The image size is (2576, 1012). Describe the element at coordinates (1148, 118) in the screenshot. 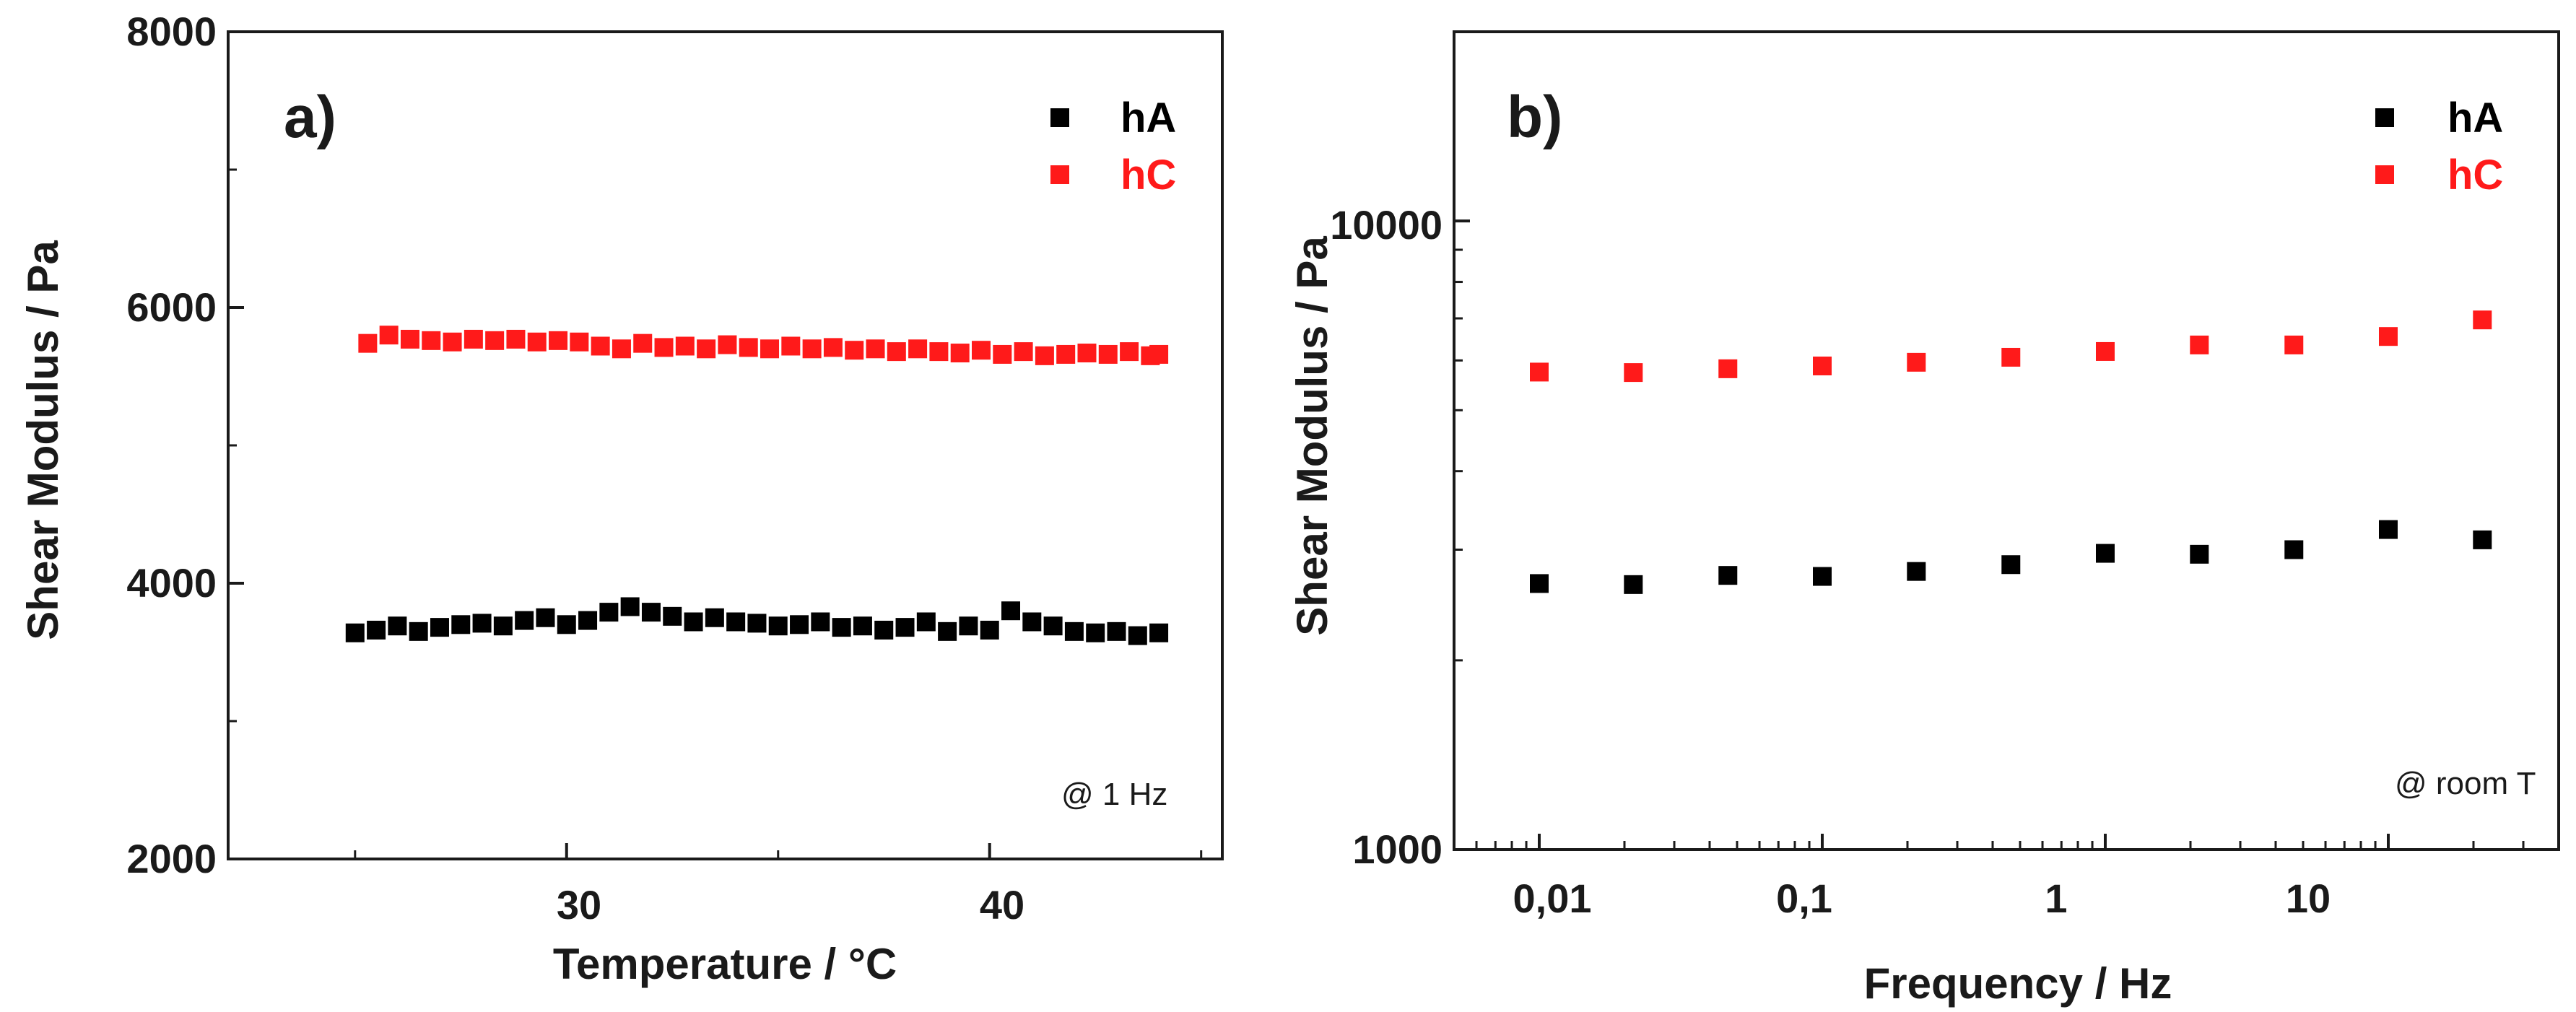

I see `panel-a-legend-label-hA: hA` at that location.